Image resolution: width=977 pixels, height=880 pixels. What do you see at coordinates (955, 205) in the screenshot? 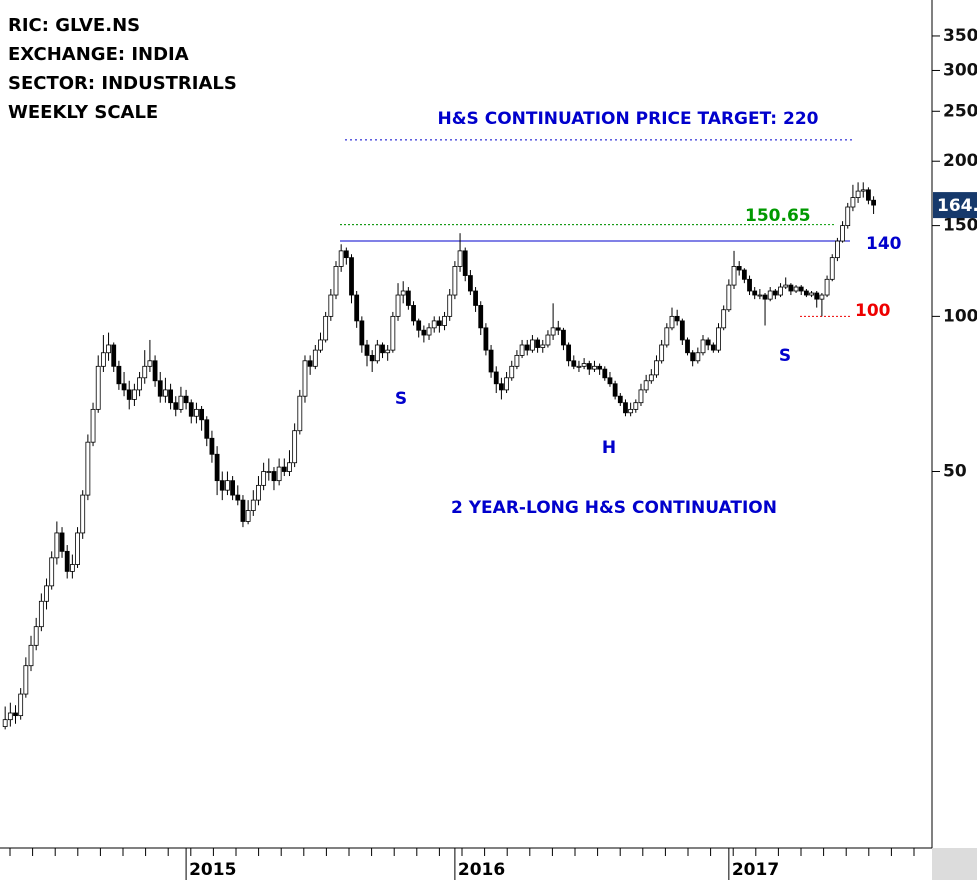
I see `price-tag` at bounding box center [955, 205].